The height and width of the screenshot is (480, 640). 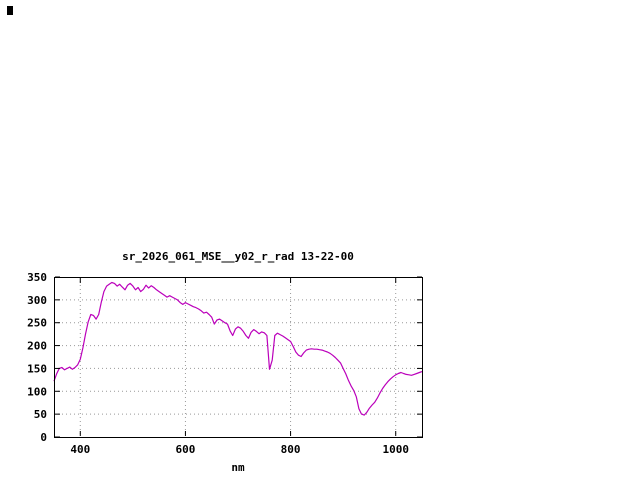 I want to click on y-tick-label: 0, so click(x=43, y=437).